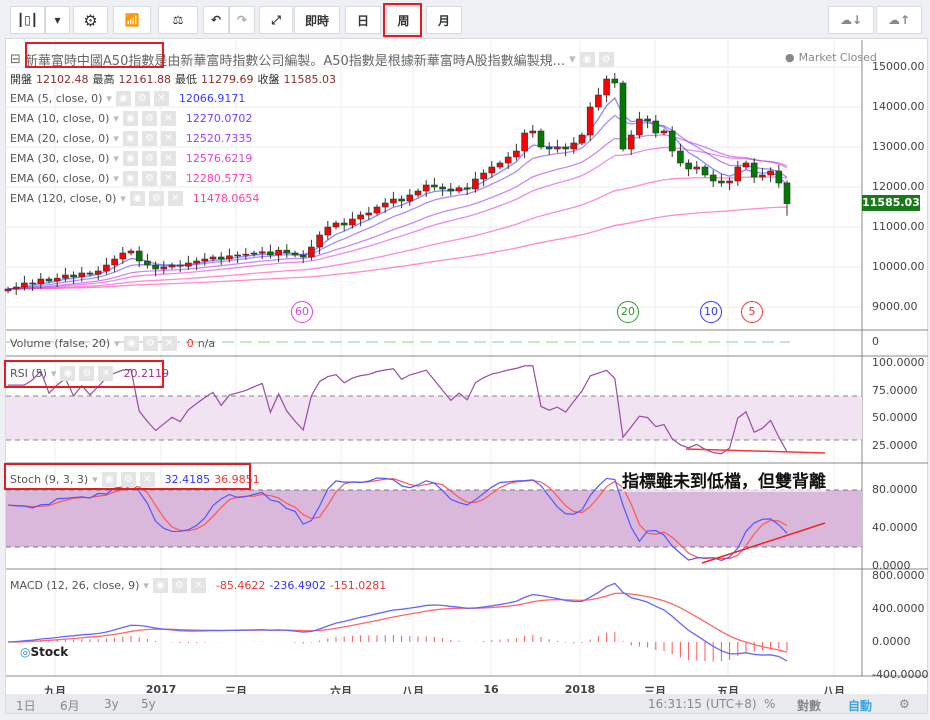  What do you see at coordinates (28, 373) in the screenshot?
I see `rsi-label: RSI (5)` at bounding box center [28, 373].